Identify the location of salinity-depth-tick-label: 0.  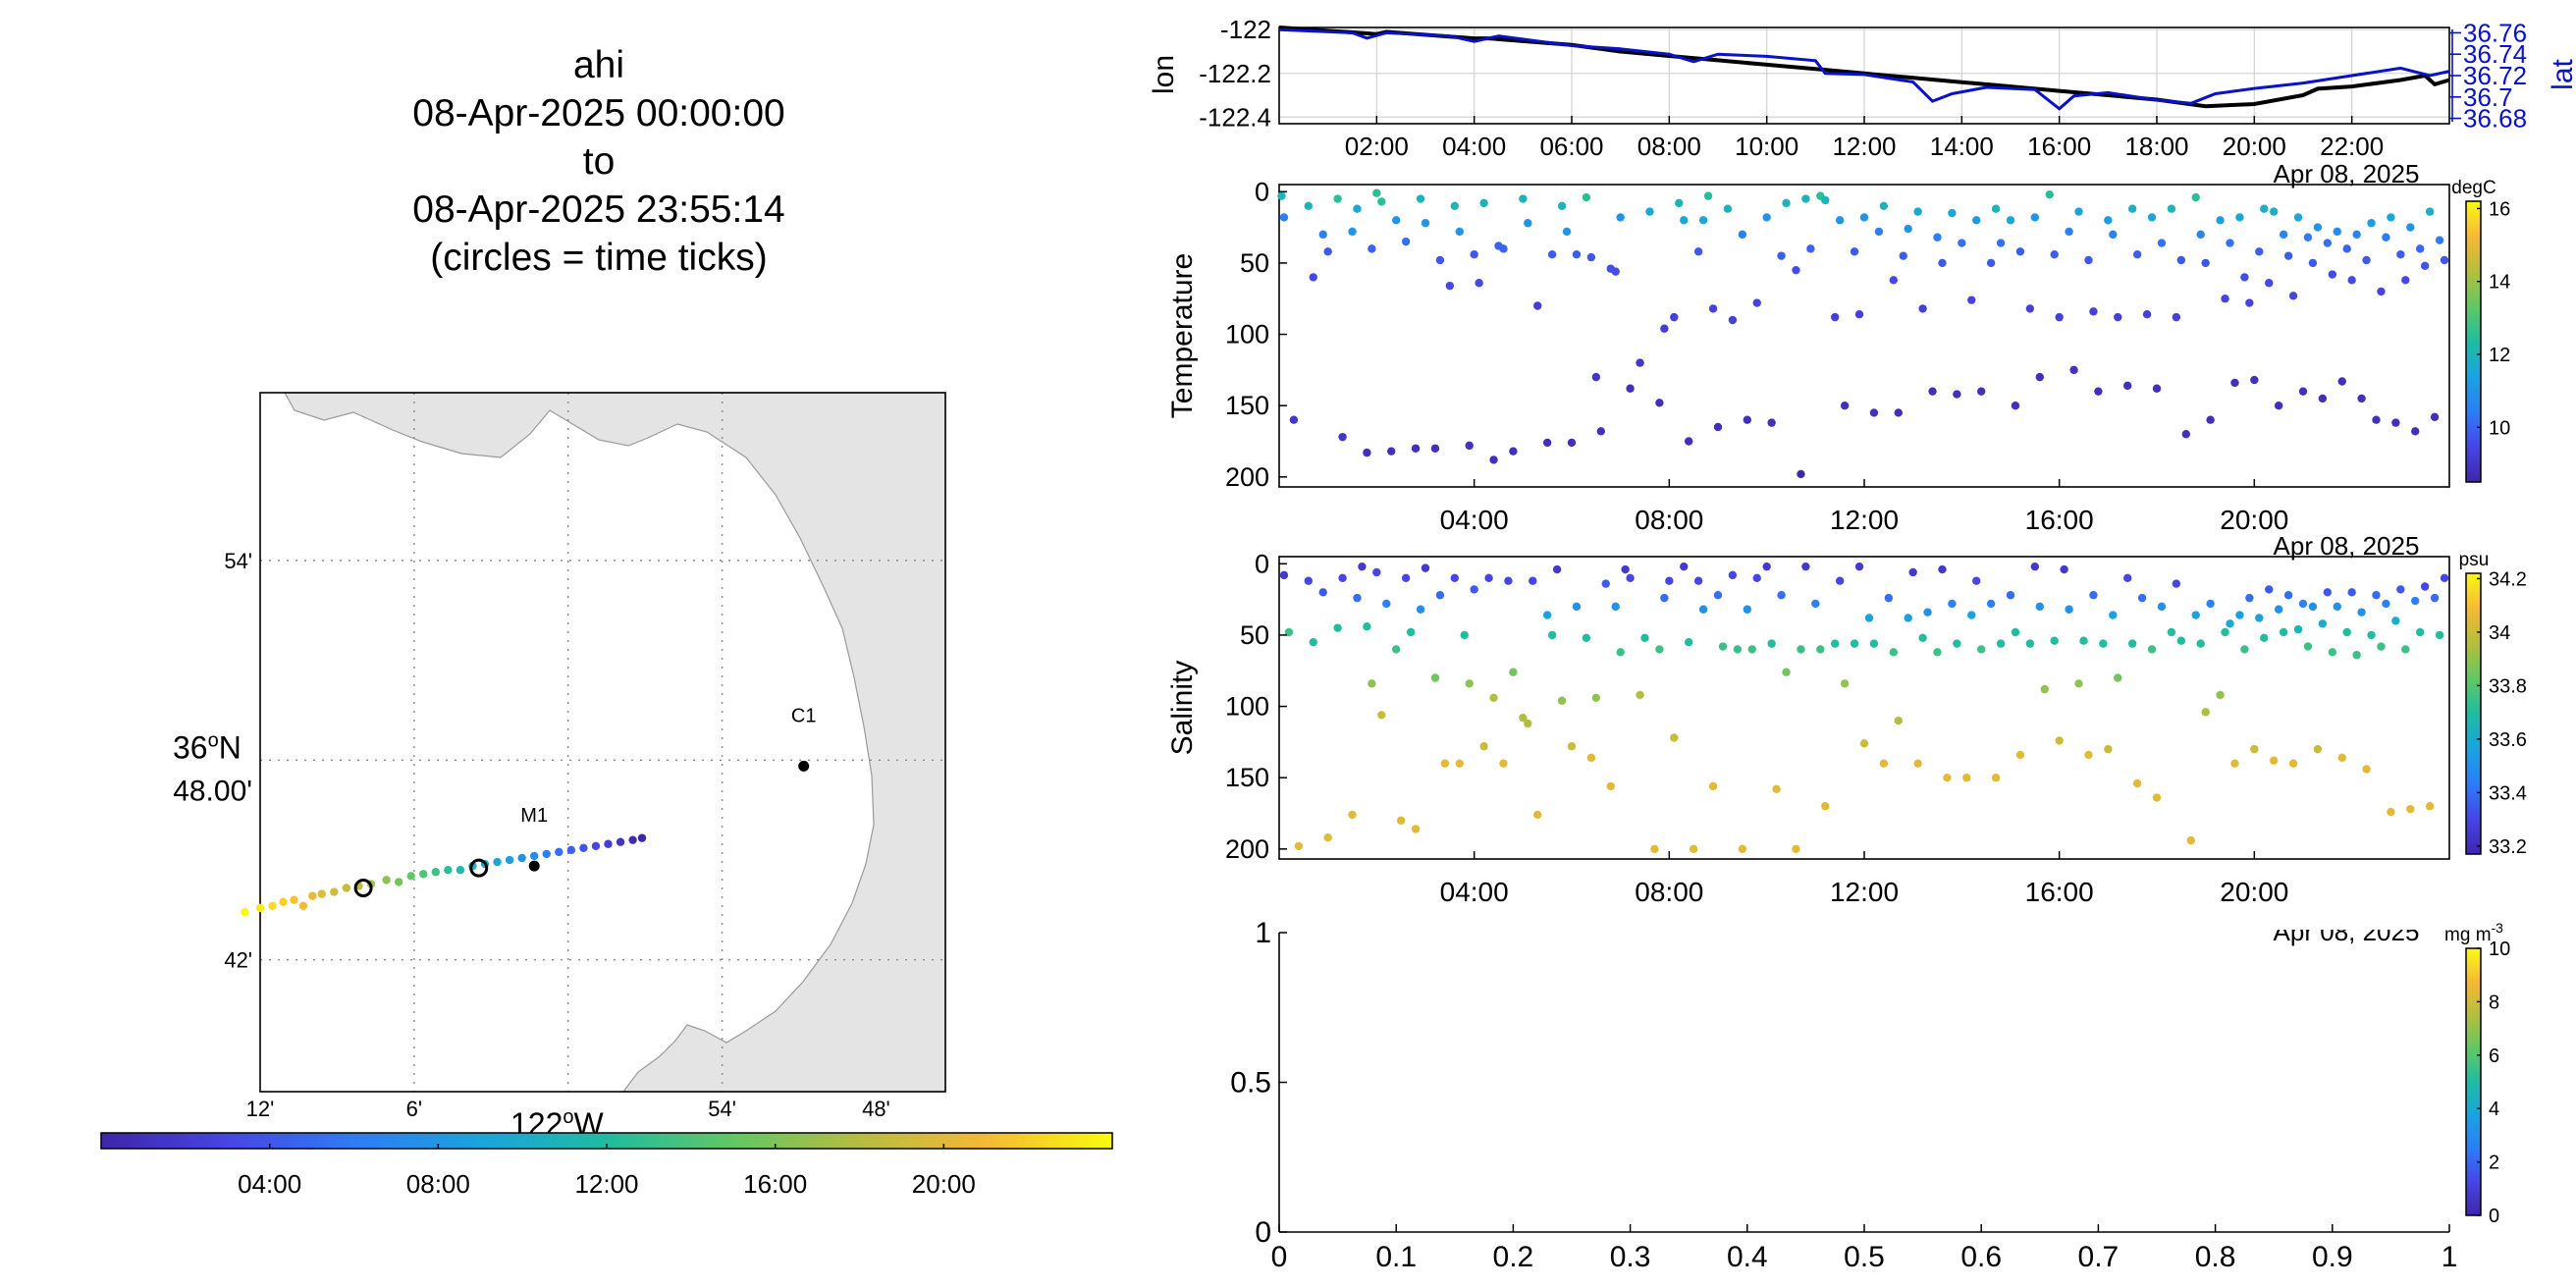
(1262, 563).